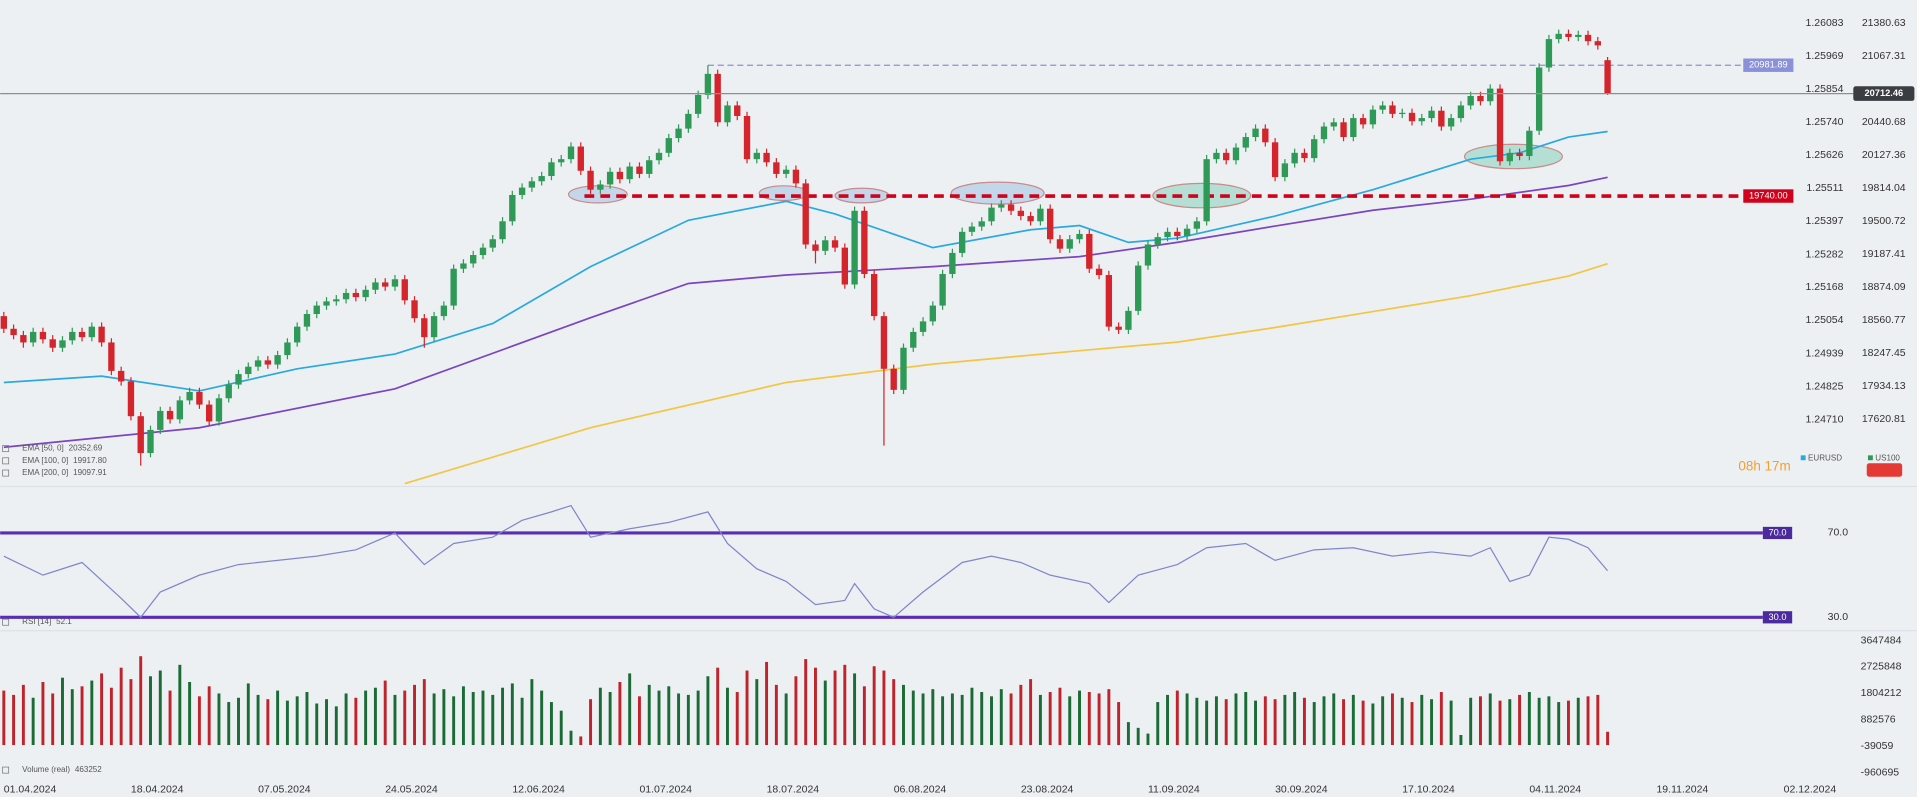  I want to click on legend-text: 20352.69, so click(86, 448).